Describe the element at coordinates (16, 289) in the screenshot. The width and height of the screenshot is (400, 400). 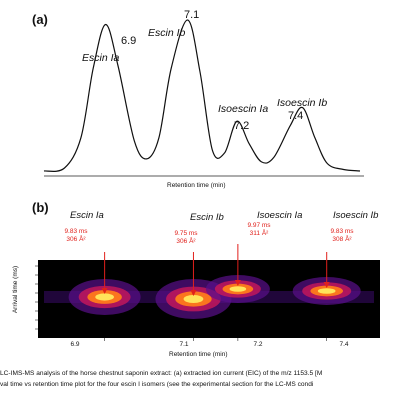
I see `heatmap-y-axis-title: Arrival time (ms)` at that location.